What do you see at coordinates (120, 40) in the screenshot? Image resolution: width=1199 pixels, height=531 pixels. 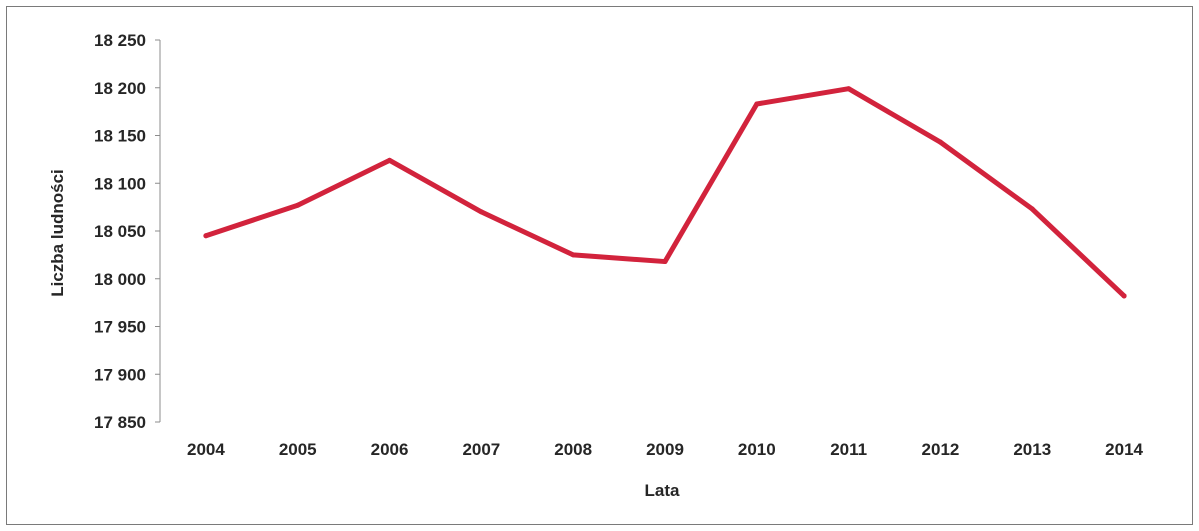 I see `y-tick-label: 18 250` at bounding box center [120, 40].